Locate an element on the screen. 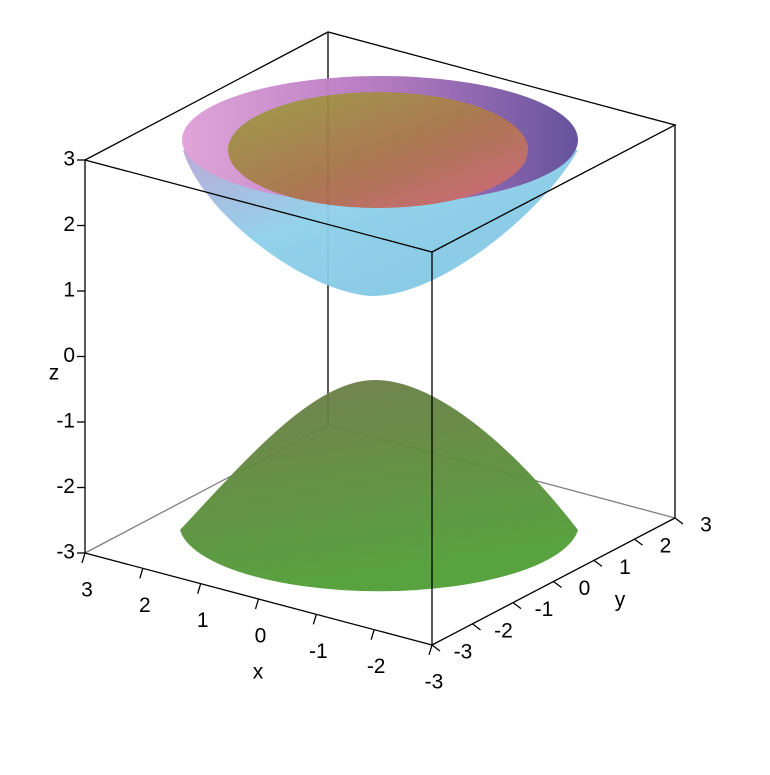 The width and height of the screenshot is (770, 775). upper-surface is located at coordinates (380, 186).